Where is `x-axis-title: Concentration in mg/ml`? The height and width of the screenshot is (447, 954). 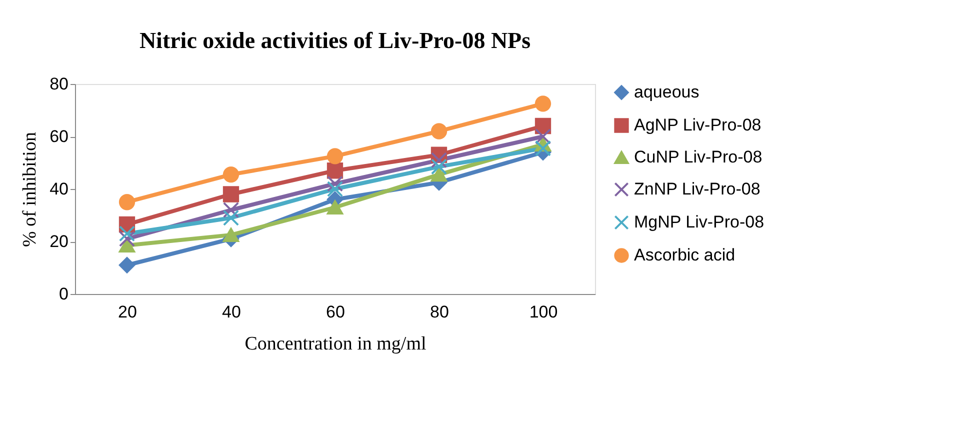
x-axis-title: Concentration in mg/ml is located at coordinates (335, 344).